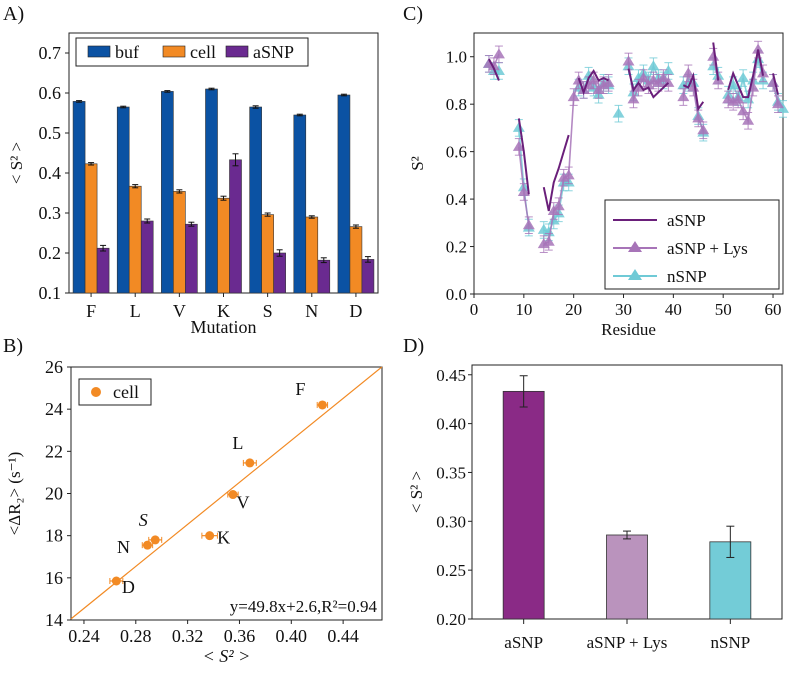 The width and height of the screenshot is (800, 678). I want to click on x-tick-label: 0.24, so click(84, 636).